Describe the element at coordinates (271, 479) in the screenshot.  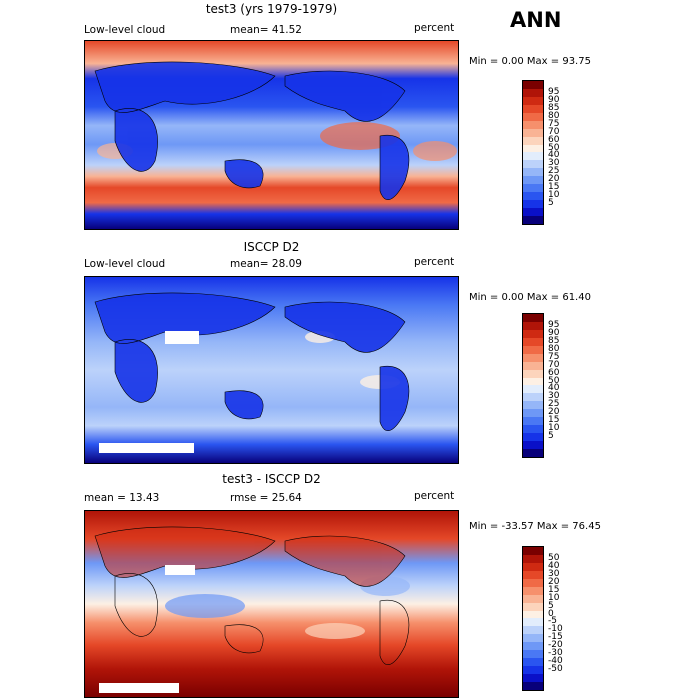
I see `panel-3-title: test3 - ISCCP D2` at that location.